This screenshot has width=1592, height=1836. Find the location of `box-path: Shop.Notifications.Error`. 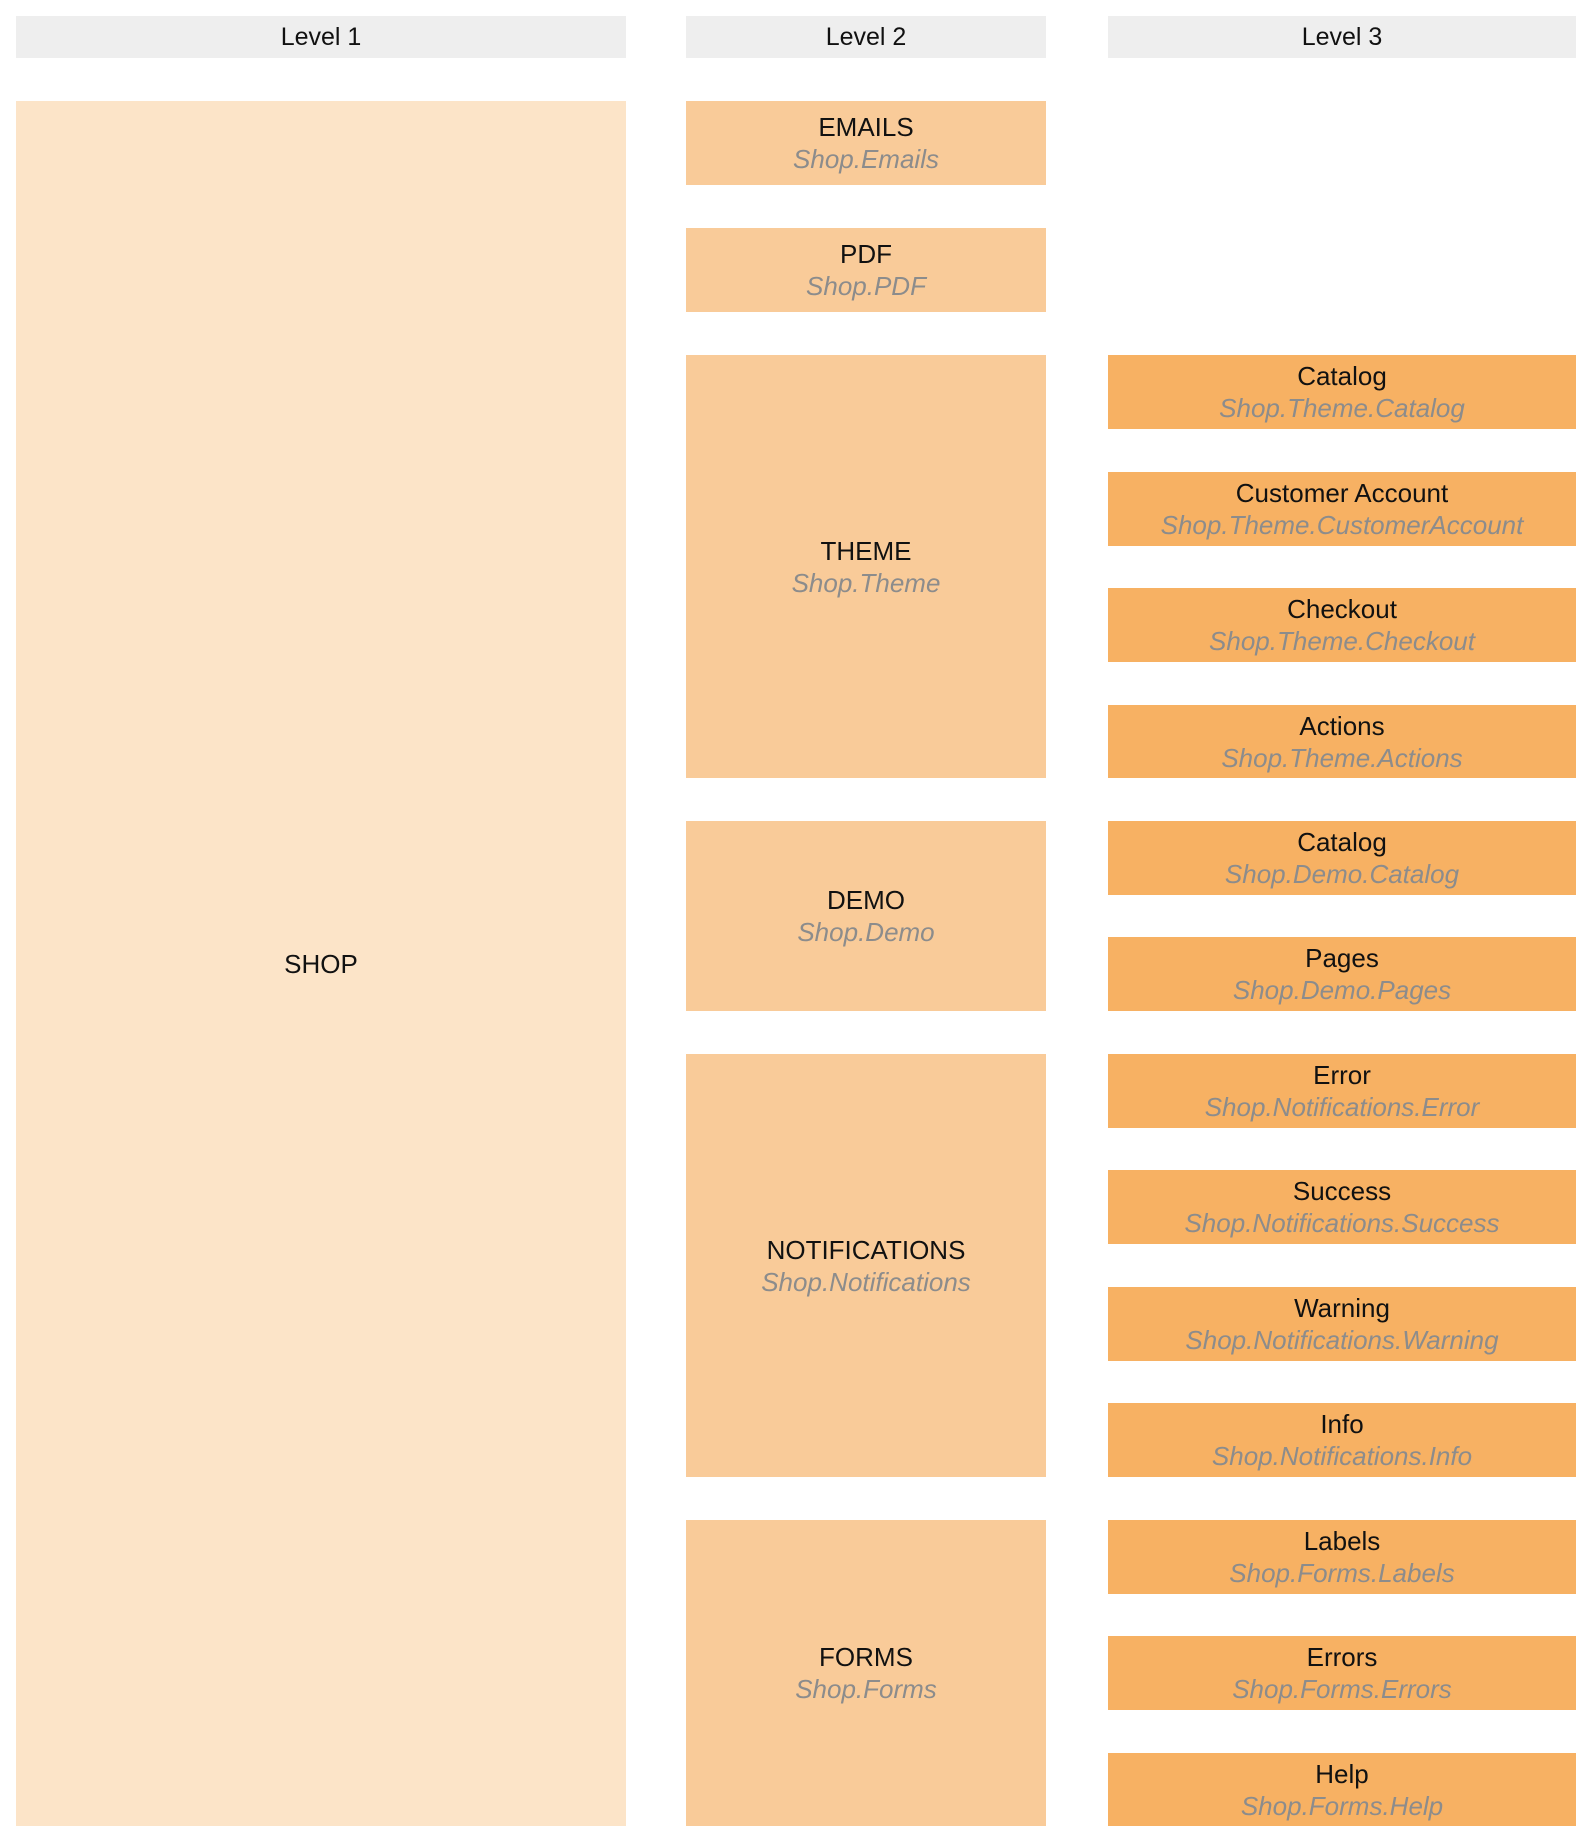

box-path: Shop.Notifications.Error is located at coordinates (1342, 1107).